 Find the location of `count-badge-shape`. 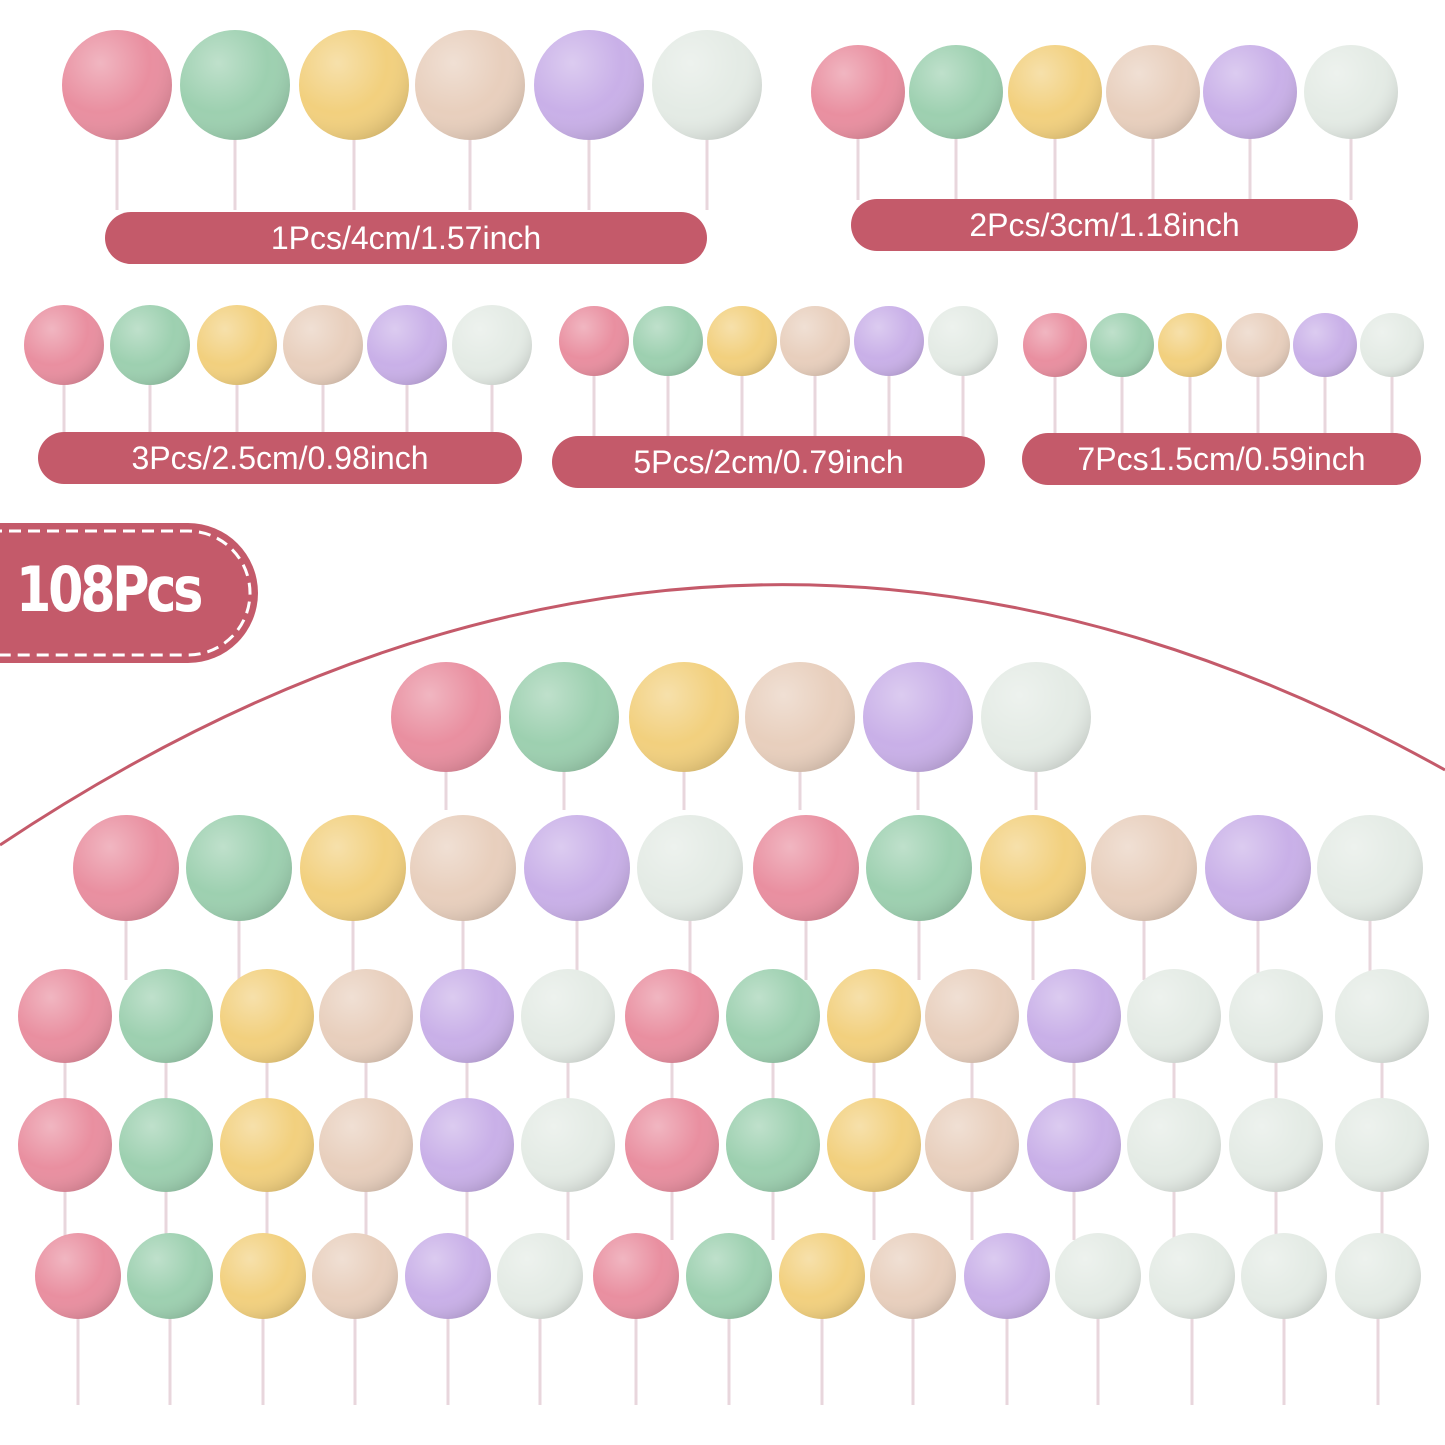

count-badge-shape is located at coordinates (129, 593).